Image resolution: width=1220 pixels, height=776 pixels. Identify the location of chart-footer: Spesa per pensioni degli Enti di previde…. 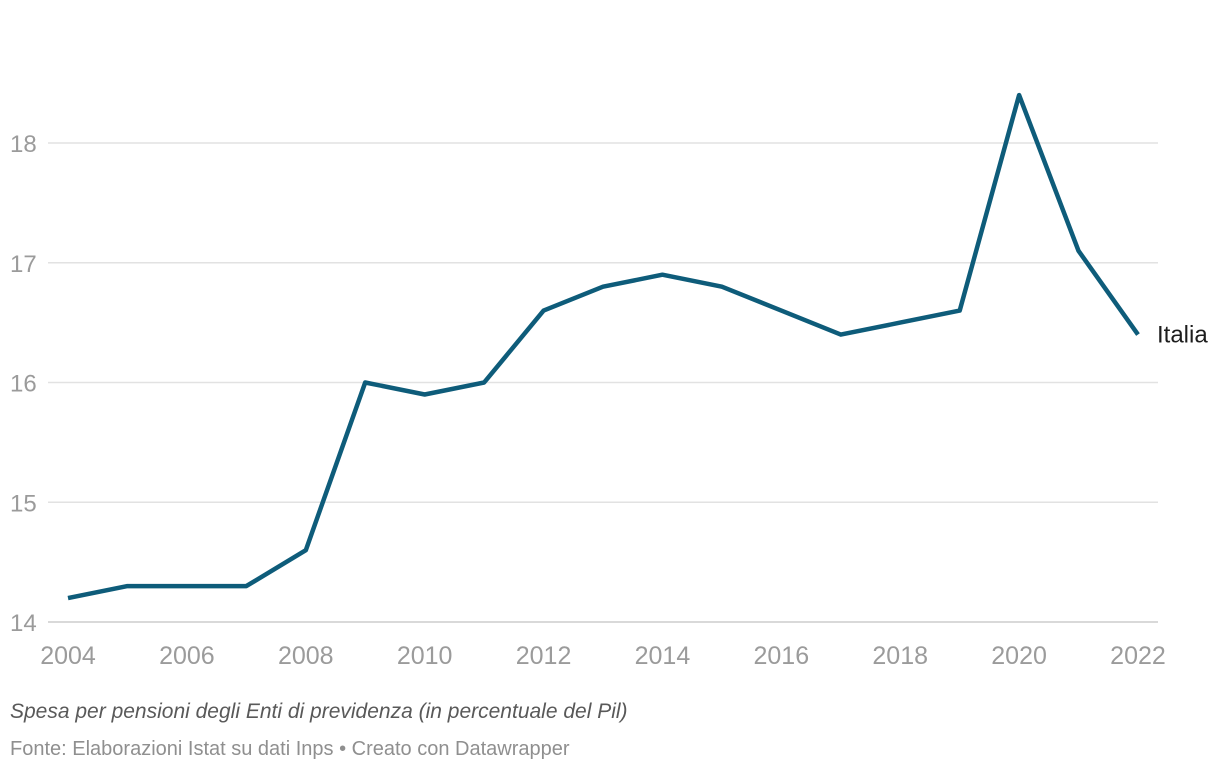
(610, 730).